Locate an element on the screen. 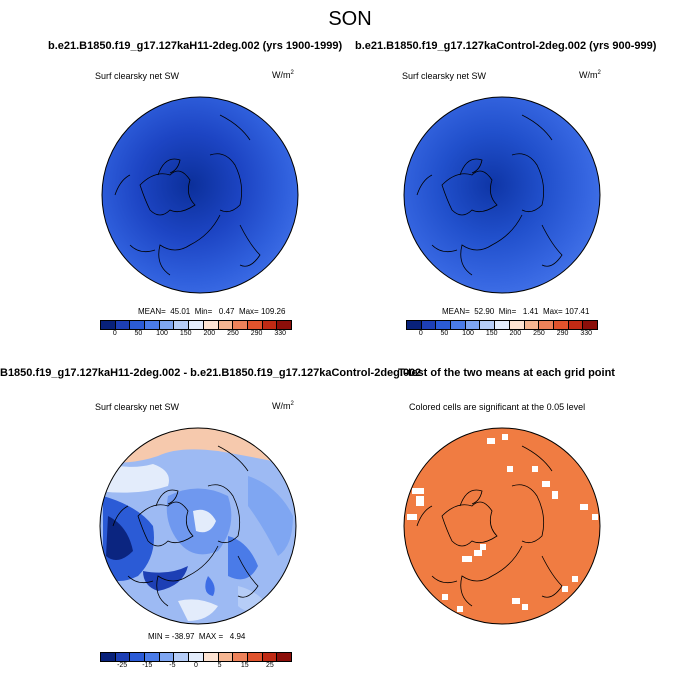 This screenshot has width=700, height=700. top-right-polar-map is located at coordinates (502, 195).